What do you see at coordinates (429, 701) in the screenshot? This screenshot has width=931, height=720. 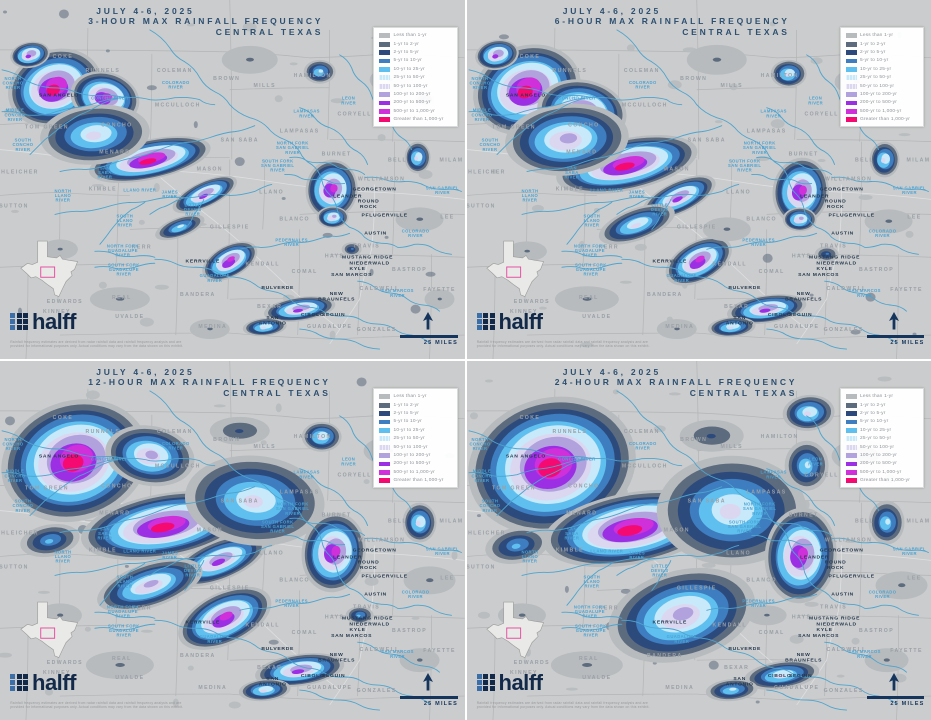 I see `scale-bar: 25 MILES` at bounding box center [429, 701].